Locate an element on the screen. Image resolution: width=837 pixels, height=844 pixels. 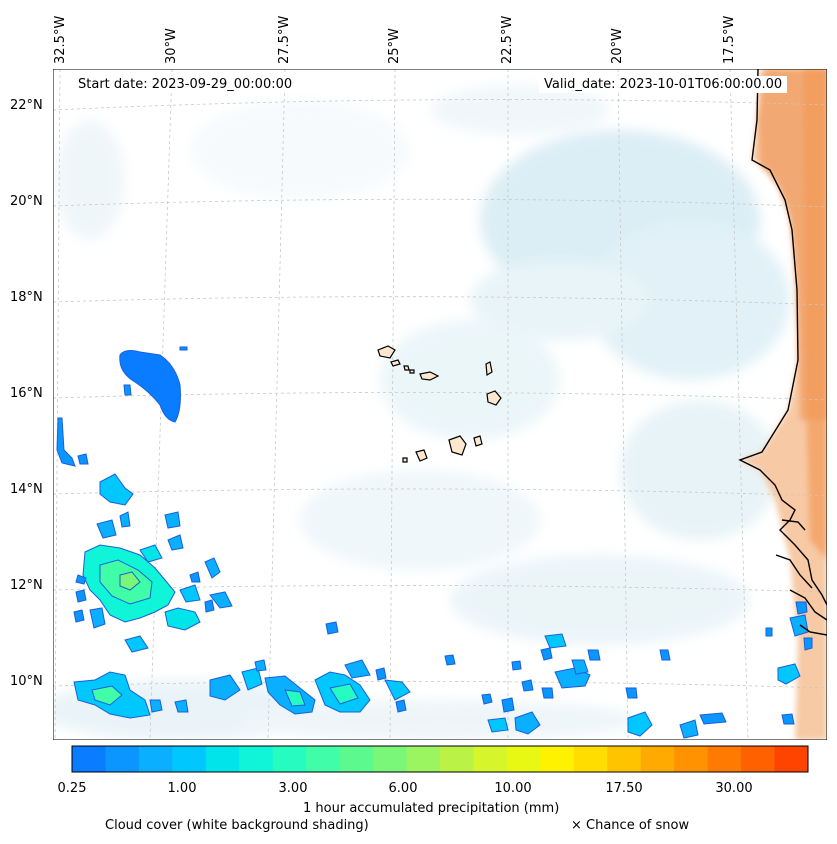
lat-label-20n: 20°N is located at coordinates (26, 201).